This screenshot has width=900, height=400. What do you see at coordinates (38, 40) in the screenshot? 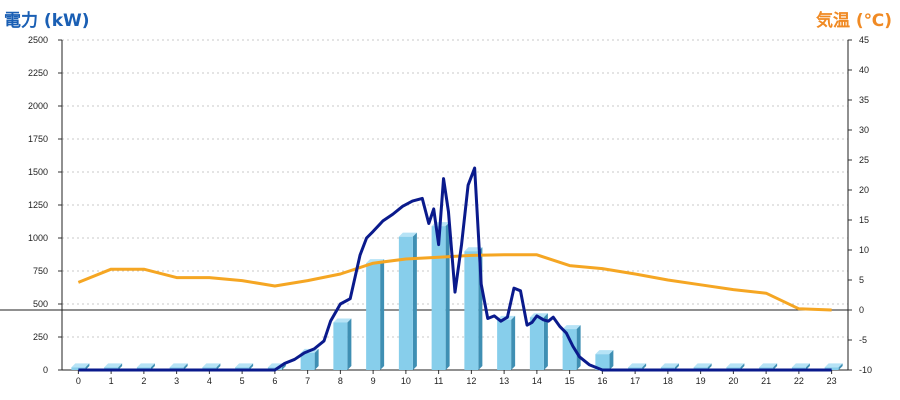
I see `left-tick-label: 2500` at bounding box center [38, 40].